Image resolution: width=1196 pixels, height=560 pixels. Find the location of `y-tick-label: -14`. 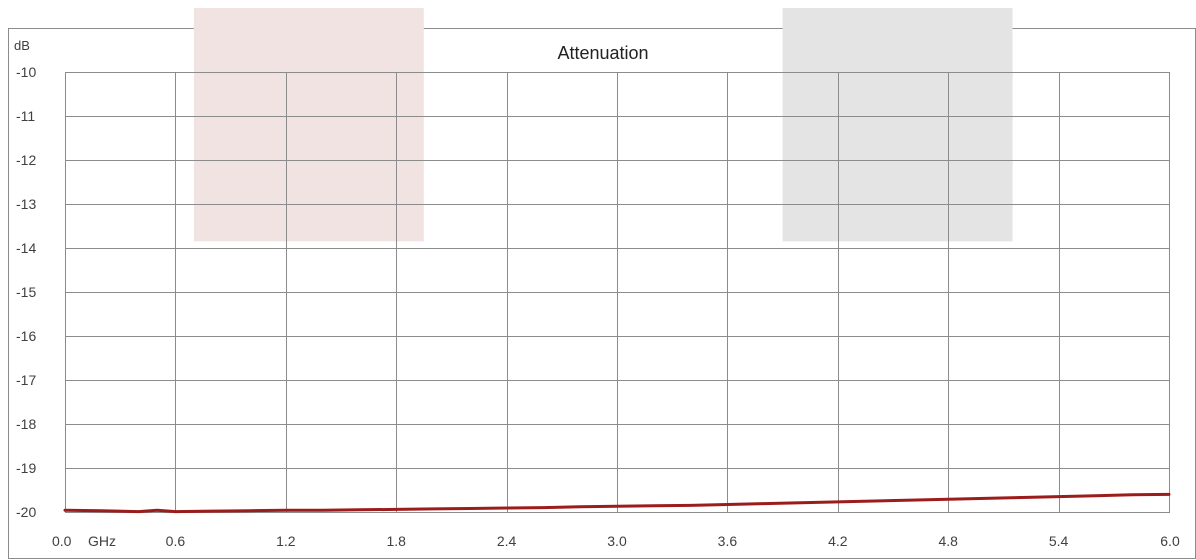

y-tick-label: -14 is located at coordinates (26, 248).